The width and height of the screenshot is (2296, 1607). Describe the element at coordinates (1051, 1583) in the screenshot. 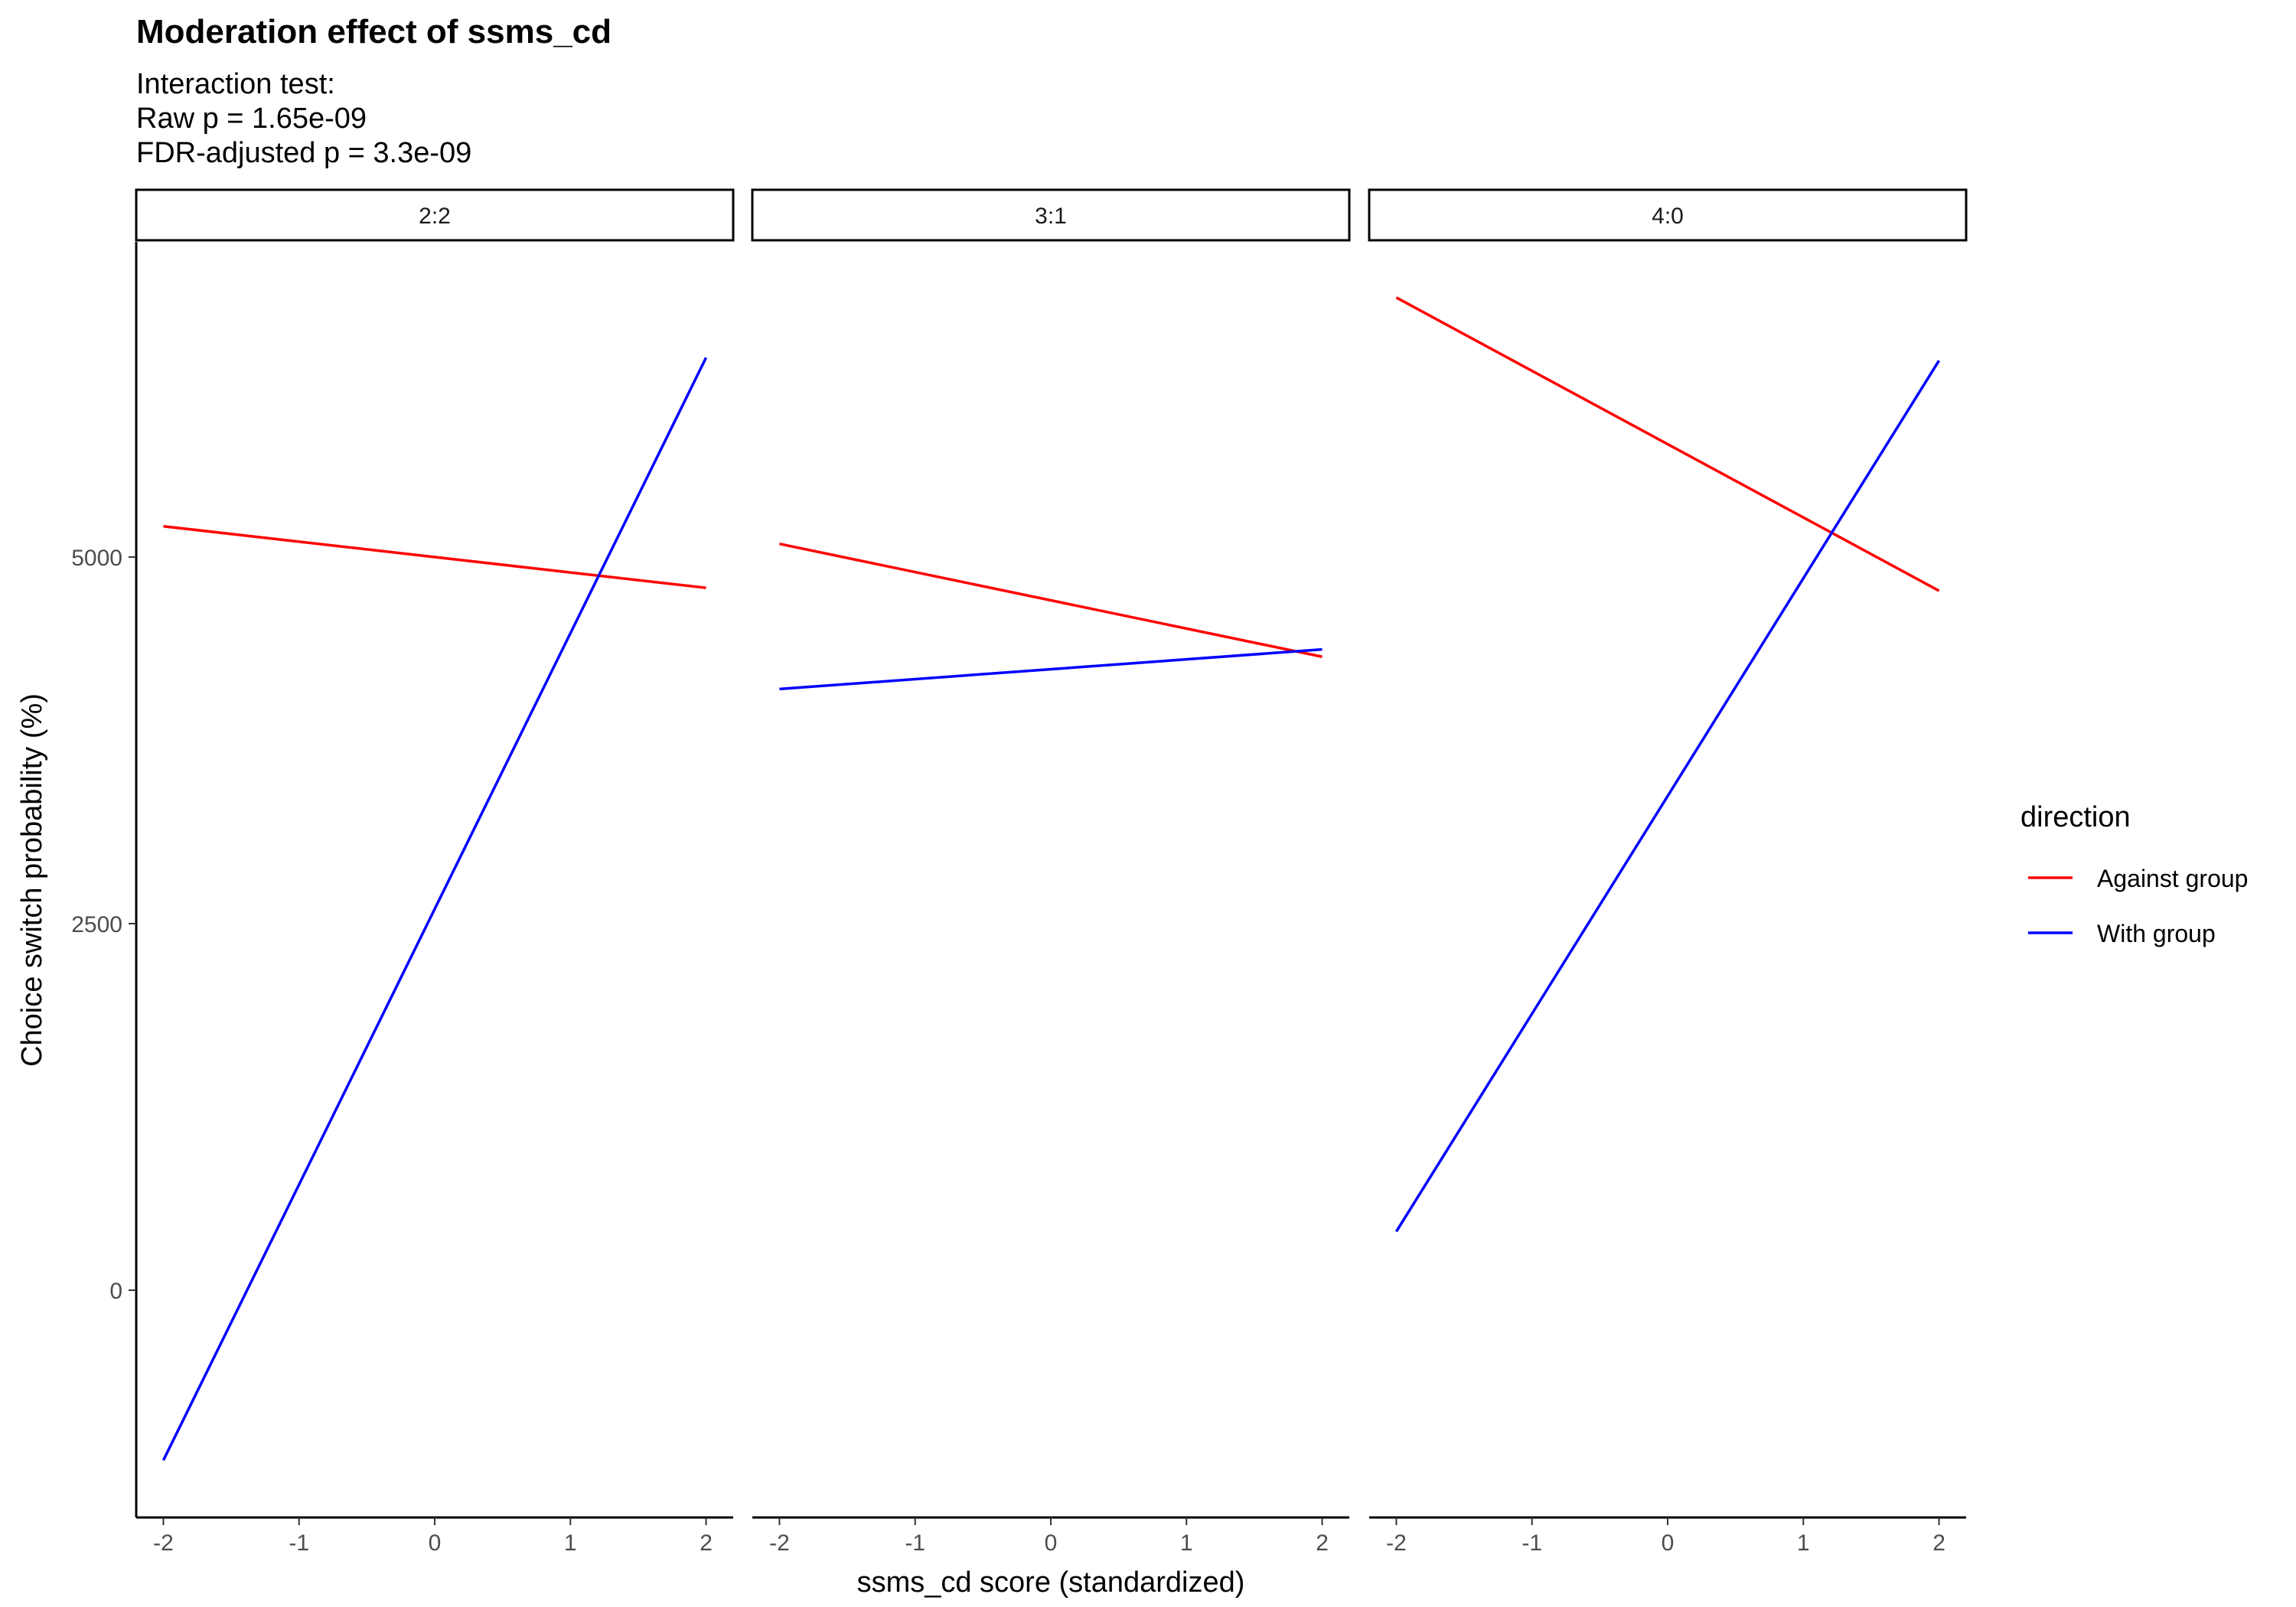

I see `x-axis-title: ssms_cd score (standardized)` at that location.